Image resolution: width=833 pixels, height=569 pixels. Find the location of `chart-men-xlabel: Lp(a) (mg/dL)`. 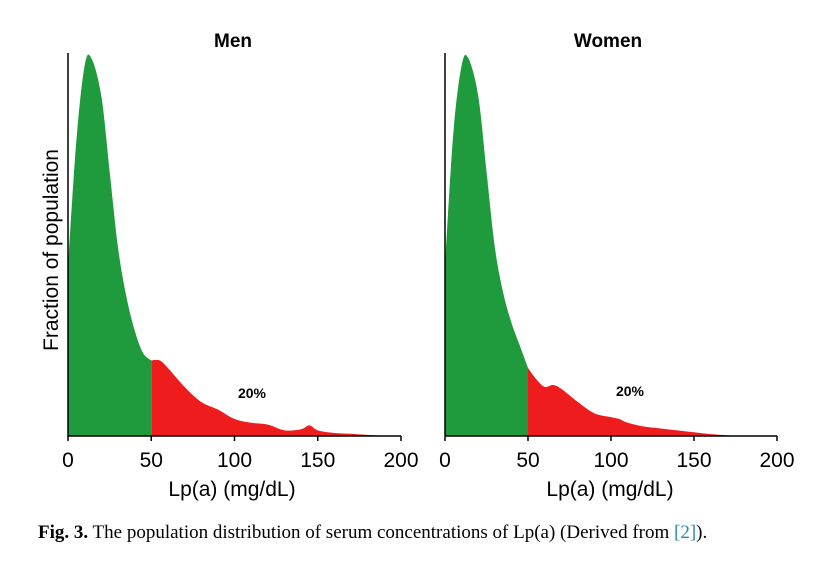

chart-men-xlabel: Lp(a) (mg/dL) is located at coordinates (231, 489).